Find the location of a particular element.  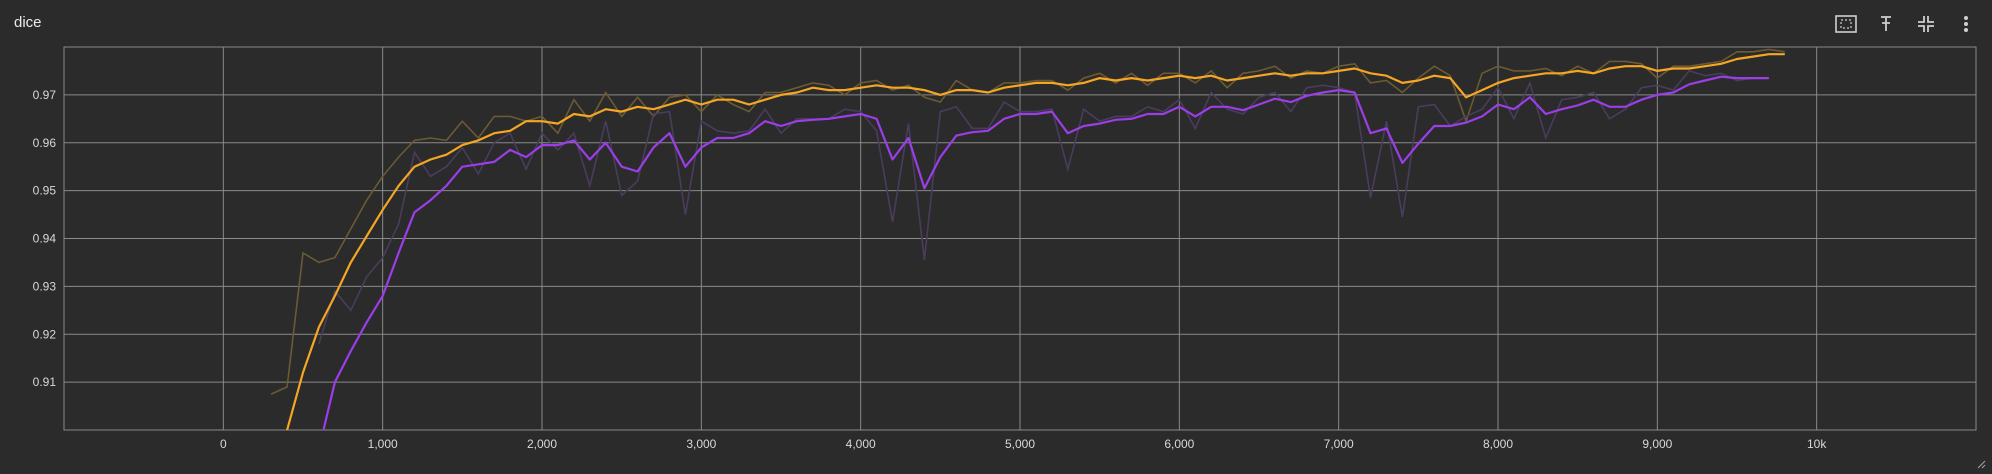

selection-box-icon is located at coordinates (1846, 24).